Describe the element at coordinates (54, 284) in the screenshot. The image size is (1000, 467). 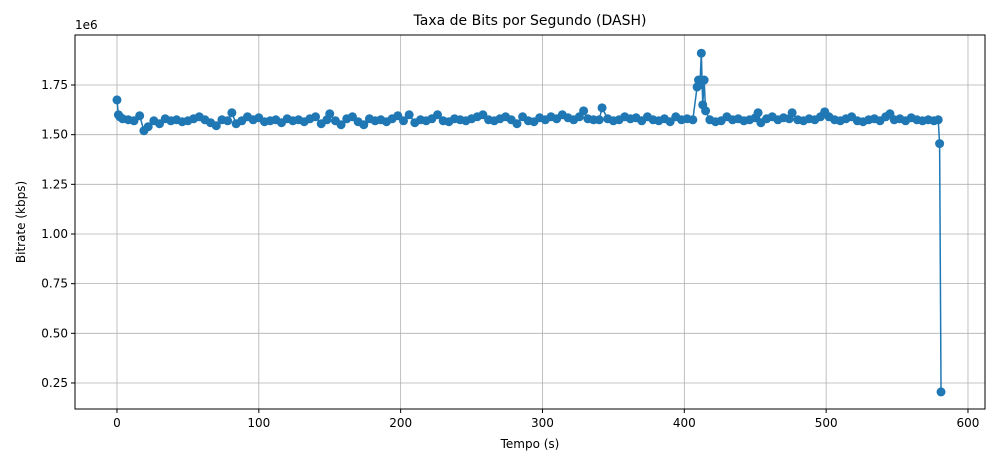
I see `y-tick-label: 0.75` at that location.